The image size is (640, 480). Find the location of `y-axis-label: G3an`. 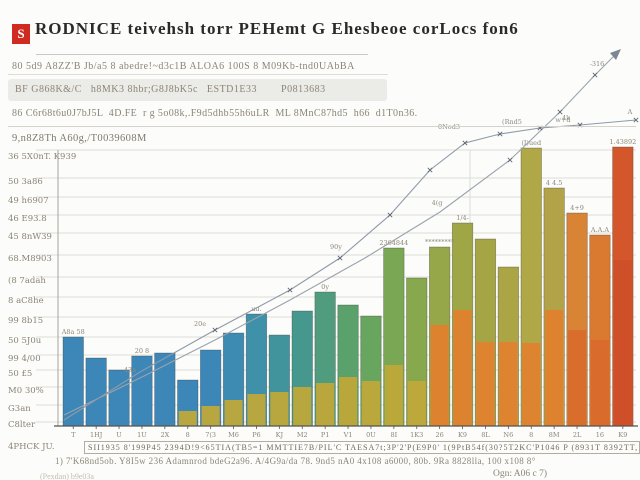

y-axis-label: G3an is located at coordinates (19, 409).